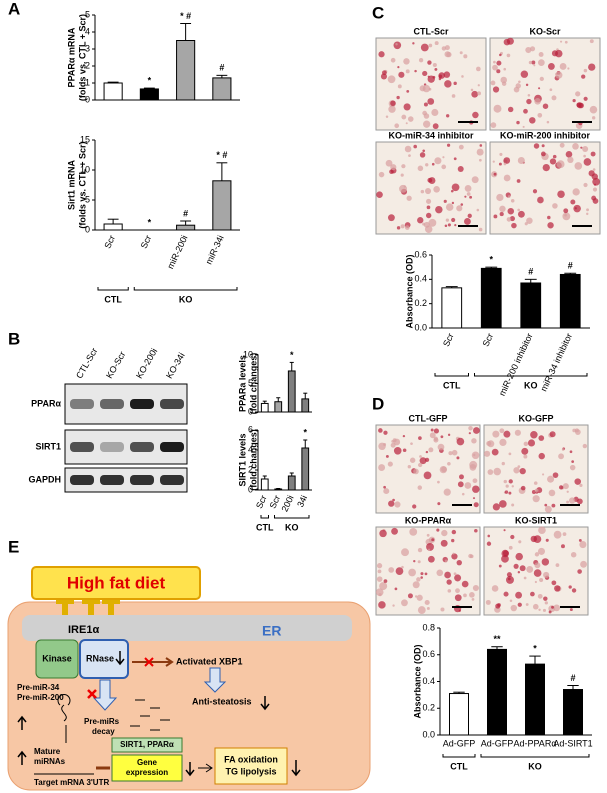  Describe the element at coordinates (431, 31) in the screenshot. I see `image-label: CTL-Scr` at that location.